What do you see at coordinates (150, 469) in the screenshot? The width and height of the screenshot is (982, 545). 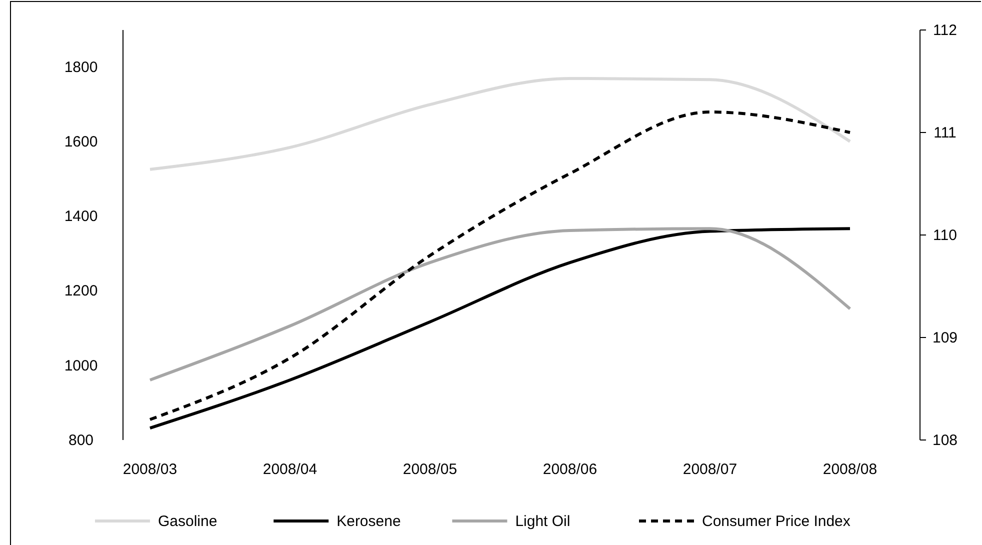 I see `x-tick-label: 2008/03` at bounding box center [150, 469].